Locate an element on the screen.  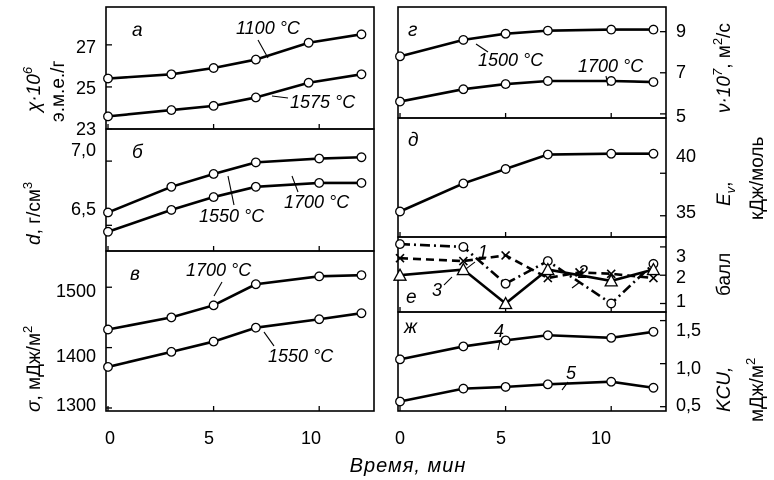
label-zh-4: 4 is located at coordinates (499, 331).